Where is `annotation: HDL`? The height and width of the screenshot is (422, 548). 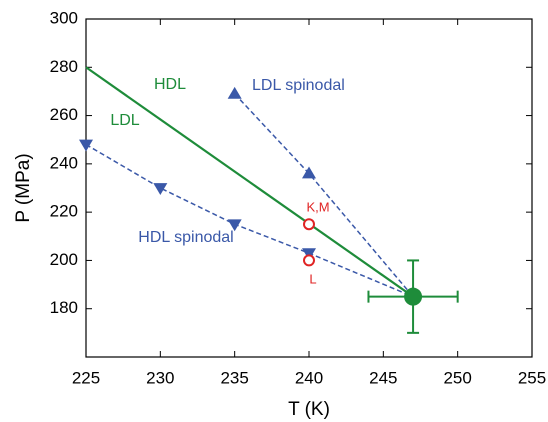
annotation: HDL is located at coordinates (170, 84).